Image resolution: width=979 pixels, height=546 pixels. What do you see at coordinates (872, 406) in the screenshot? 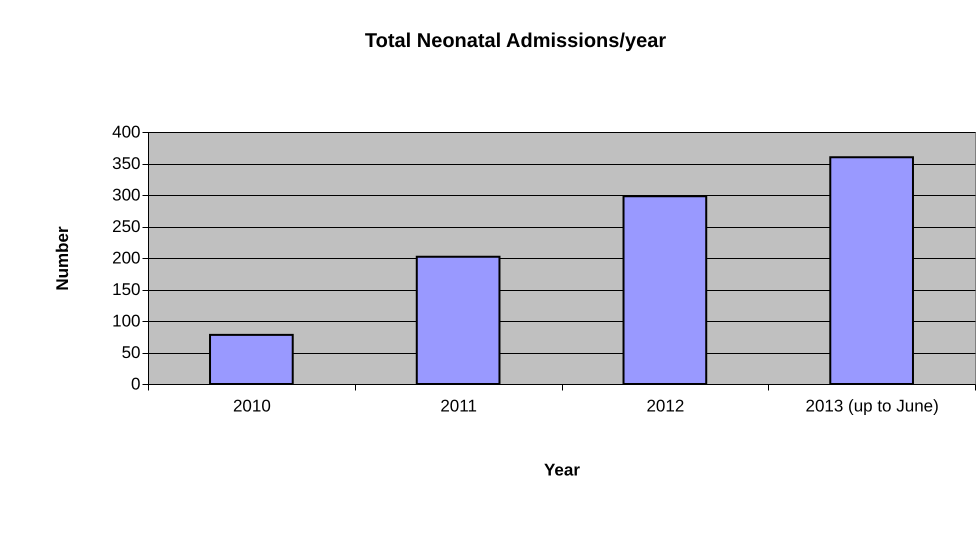
I see `x-tick-label: 2013 (up to June)` at bounding box center [872, 406].